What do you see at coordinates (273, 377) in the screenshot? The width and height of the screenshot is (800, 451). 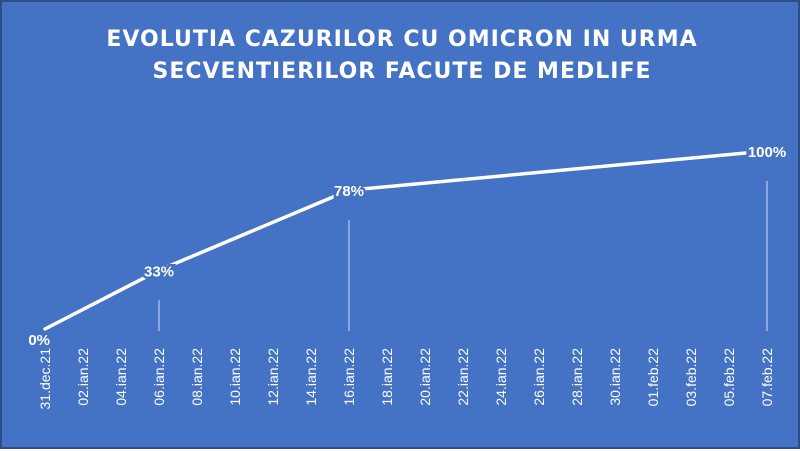 I see `x-tick-label: 12.ian.22` at bounding box center [273, 377].